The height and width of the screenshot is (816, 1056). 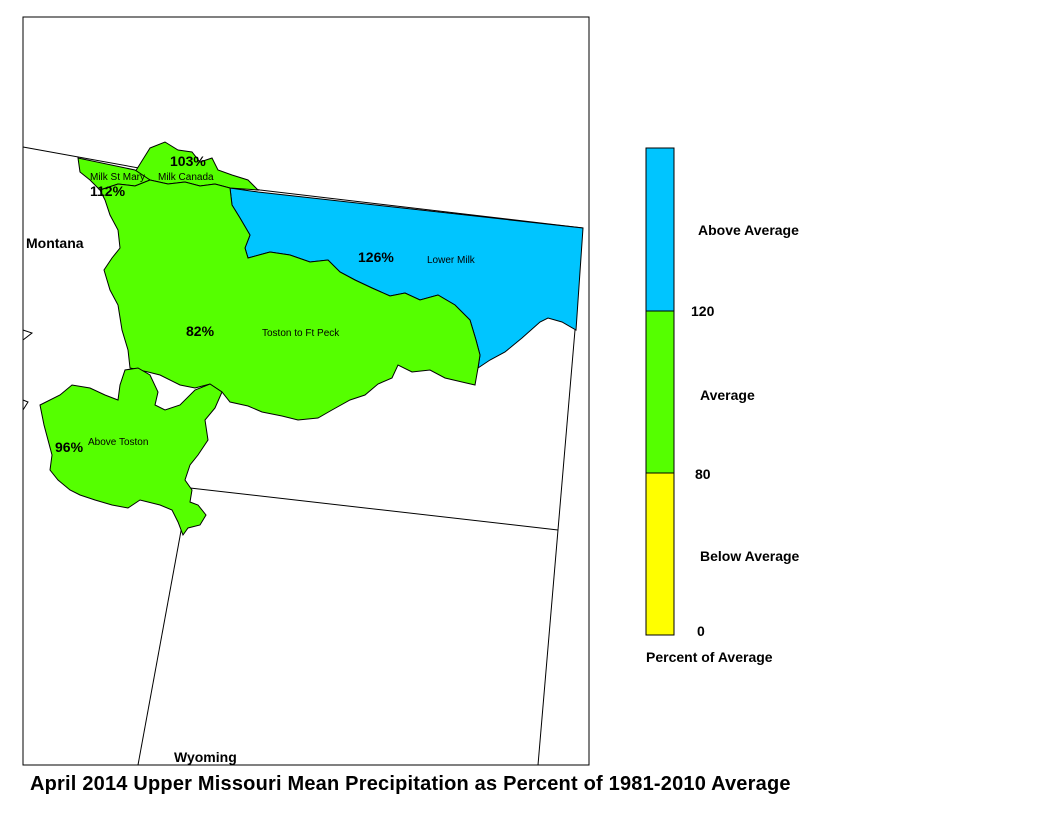 I want to click on legend-break-120: 120, so click(x=703, y=311).